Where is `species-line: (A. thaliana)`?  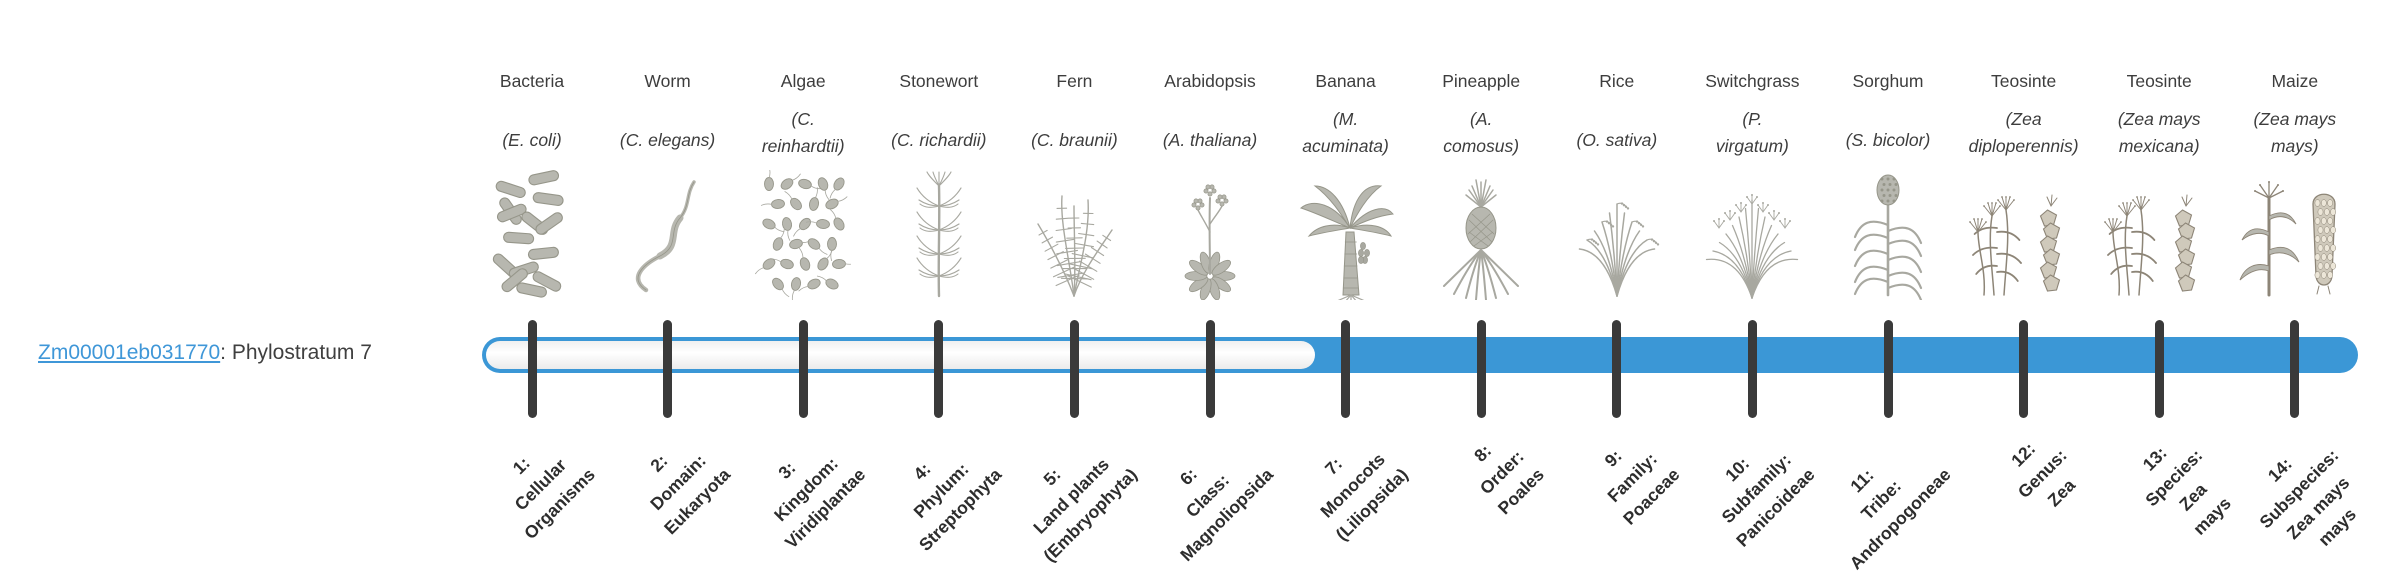
species-line: (A. thaliana) is located at coordinates (1210, 140).